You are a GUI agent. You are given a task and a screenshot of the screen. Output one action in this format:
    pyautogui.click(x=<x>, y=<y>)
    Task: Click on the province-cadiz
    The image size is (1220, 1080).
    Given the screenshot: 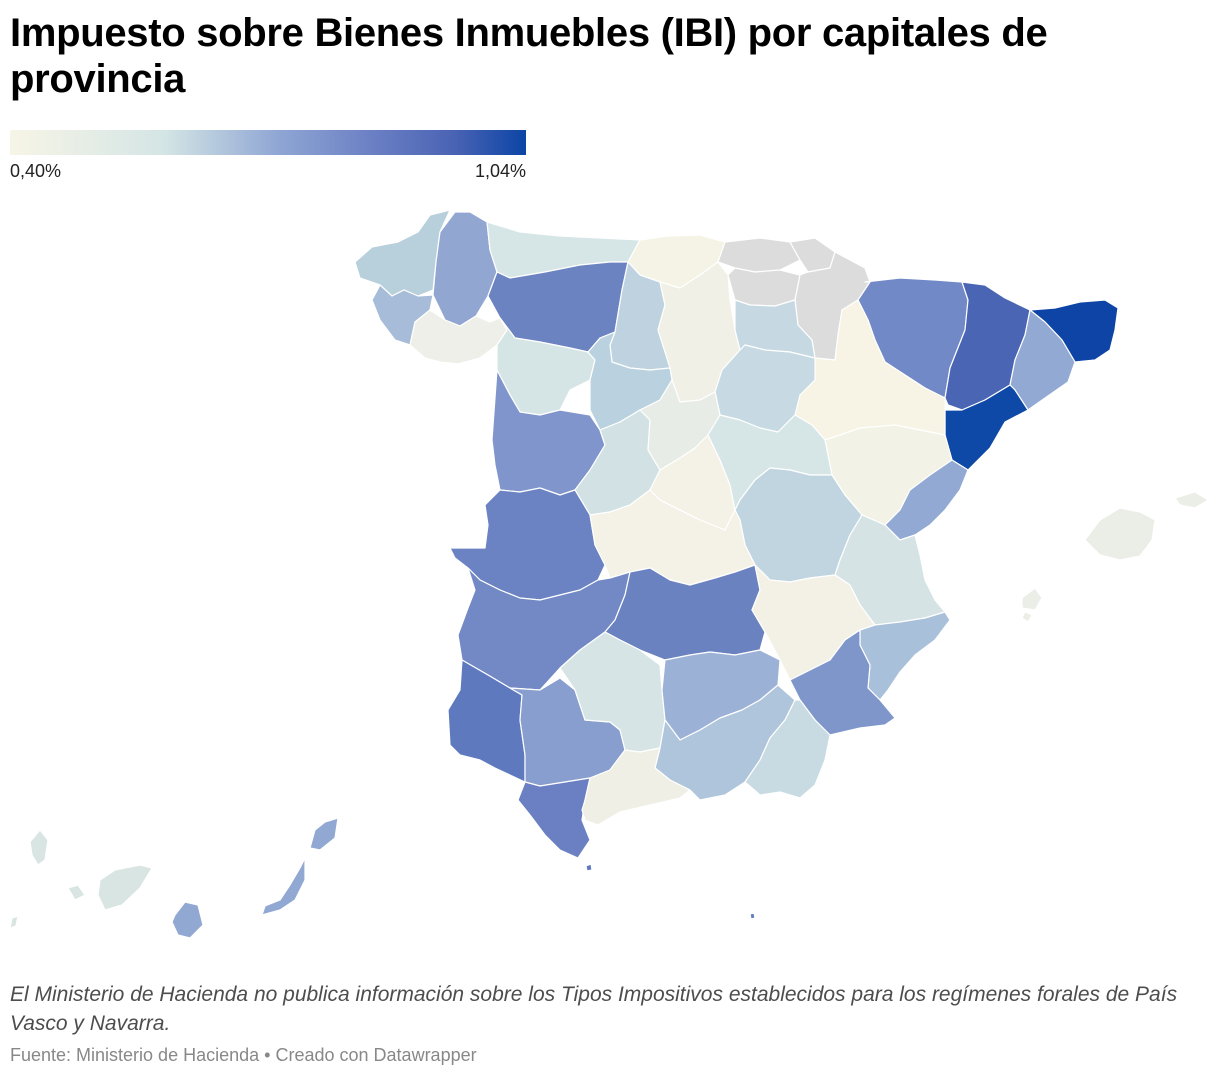 What is the action you would take?
    pyautogui.click(x=554, y=818)
    